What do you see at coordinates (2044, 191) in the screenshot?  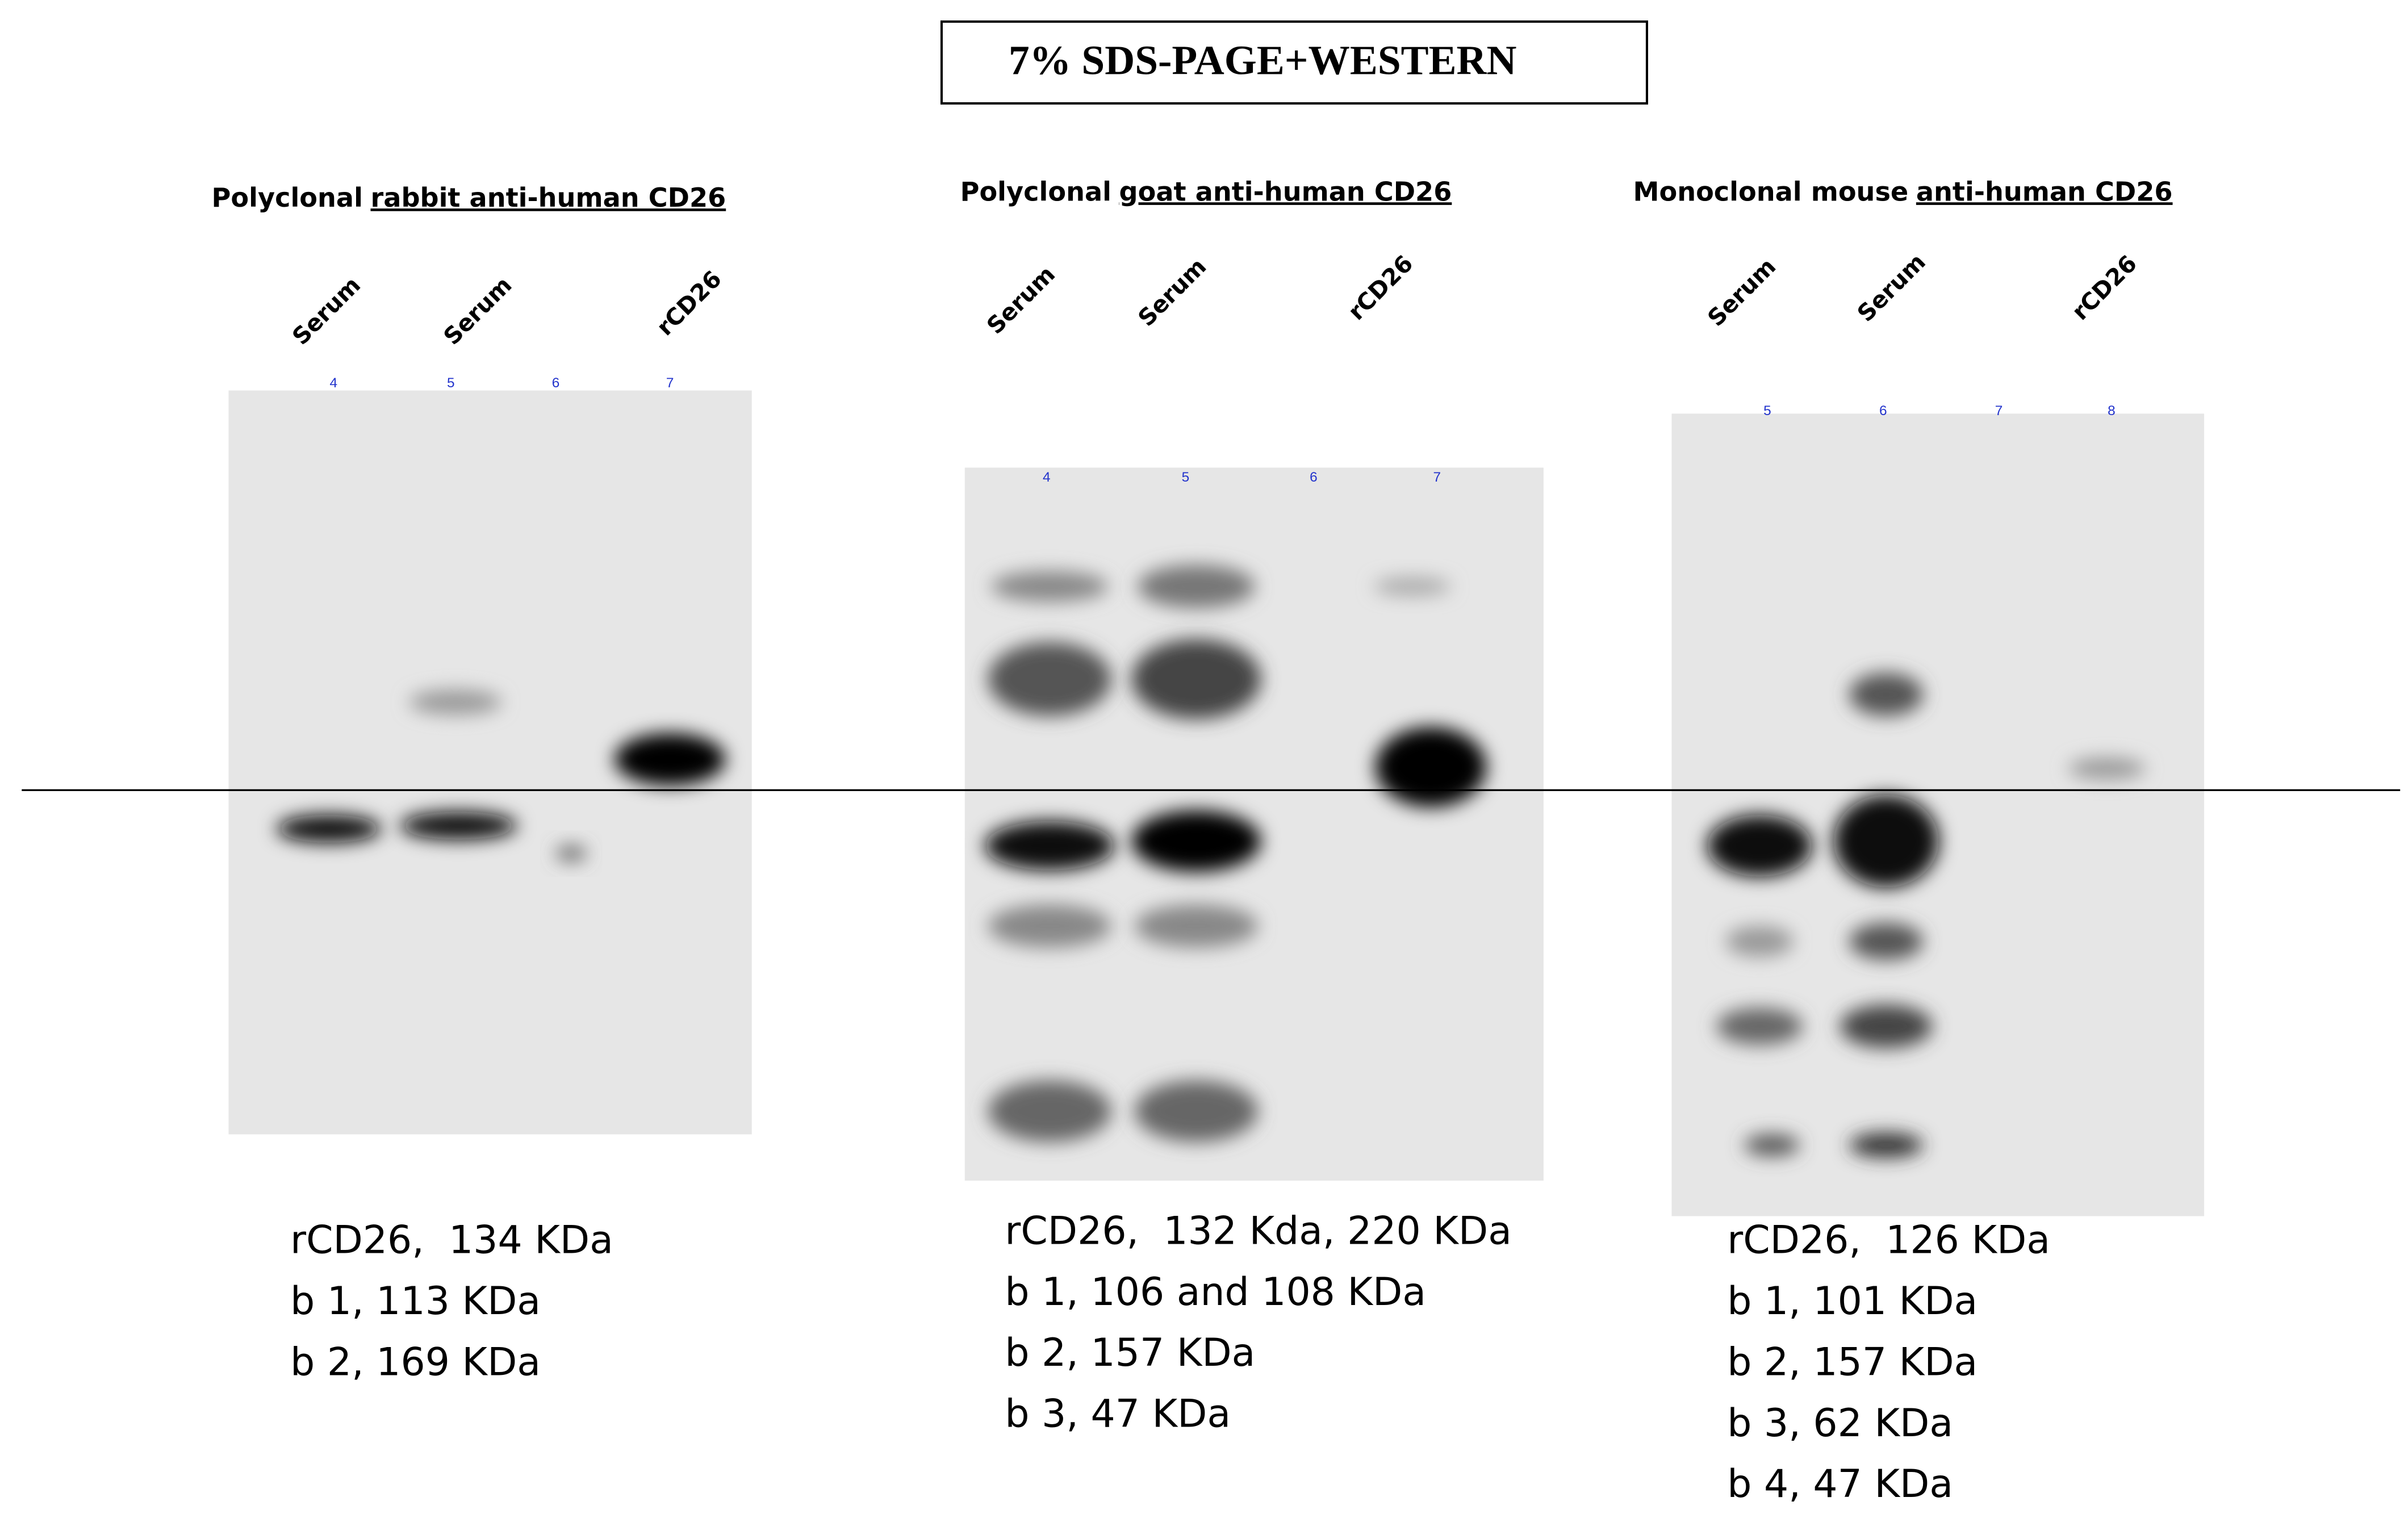 I see `heading-antibody: anti-human CD26` at bounding box center [2044, 191].